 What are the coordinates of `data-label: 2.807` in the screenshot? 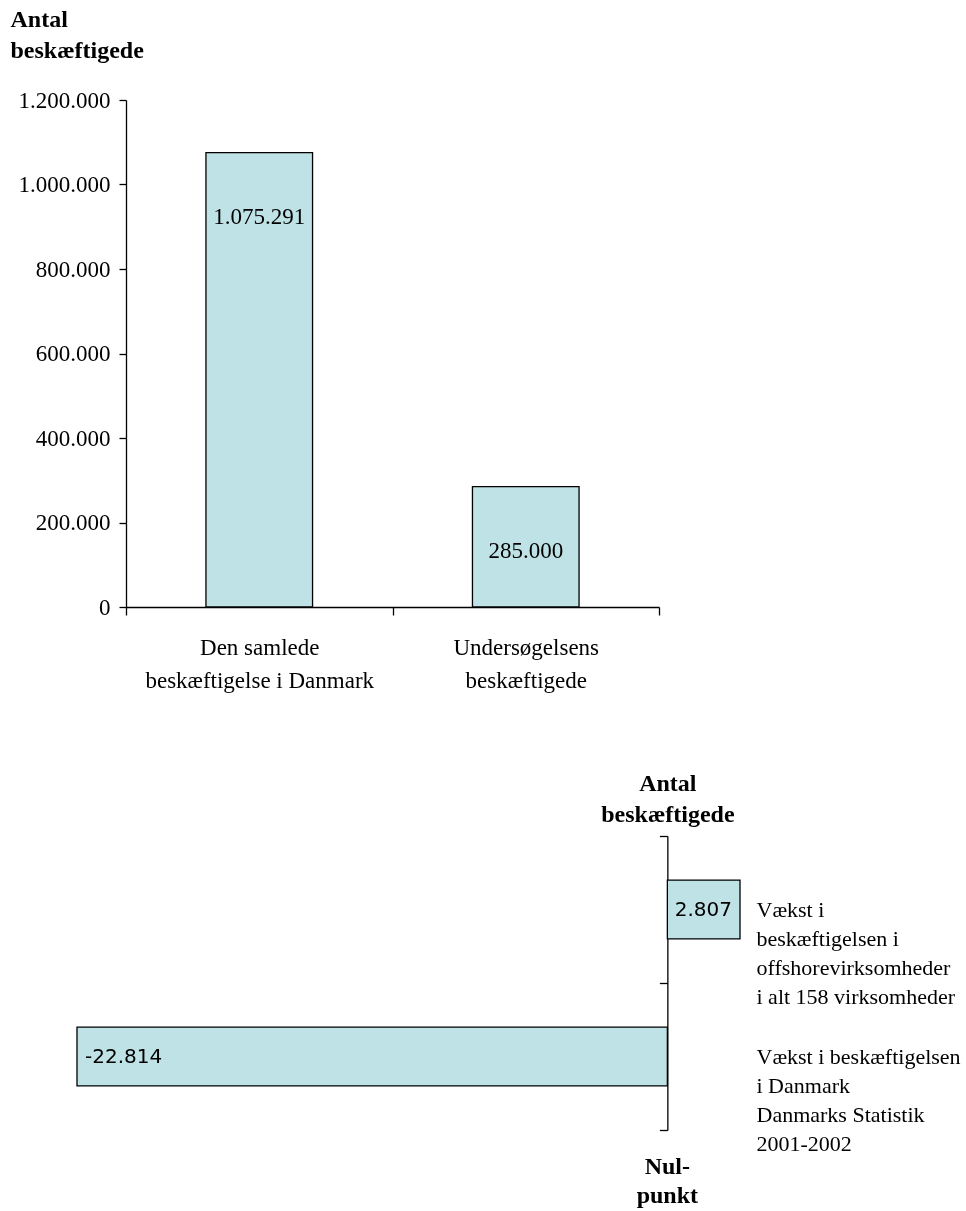 It's located at (703, 908).